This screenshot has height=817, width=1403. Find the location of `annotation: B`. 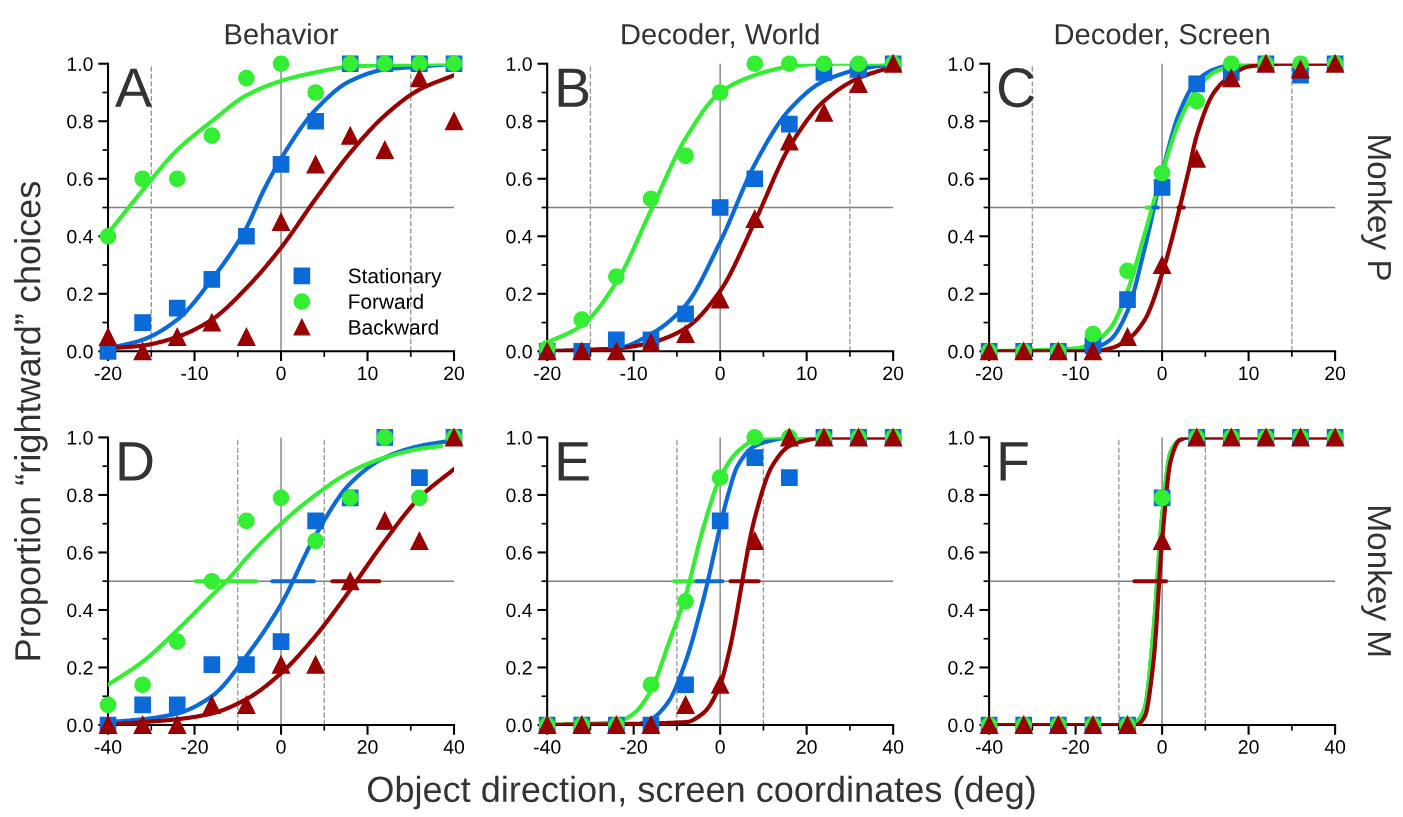

annotation: B is located at coordinates (573, 87).